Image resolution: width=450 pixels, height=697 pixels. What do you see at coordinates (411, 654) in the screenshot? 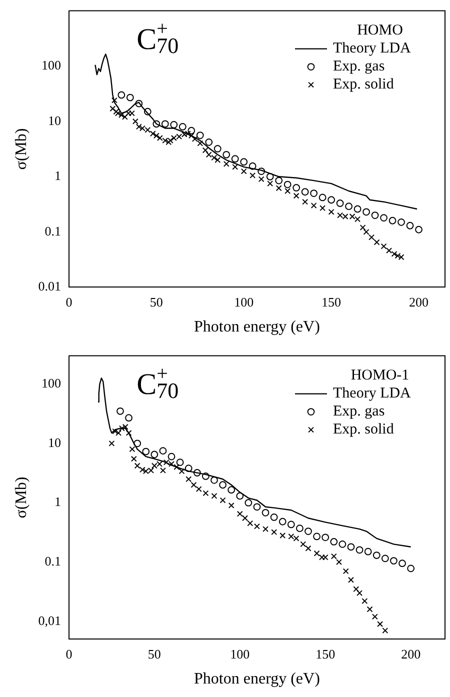
I see `x-tick-label: 200` at bounding box center [411, 654].